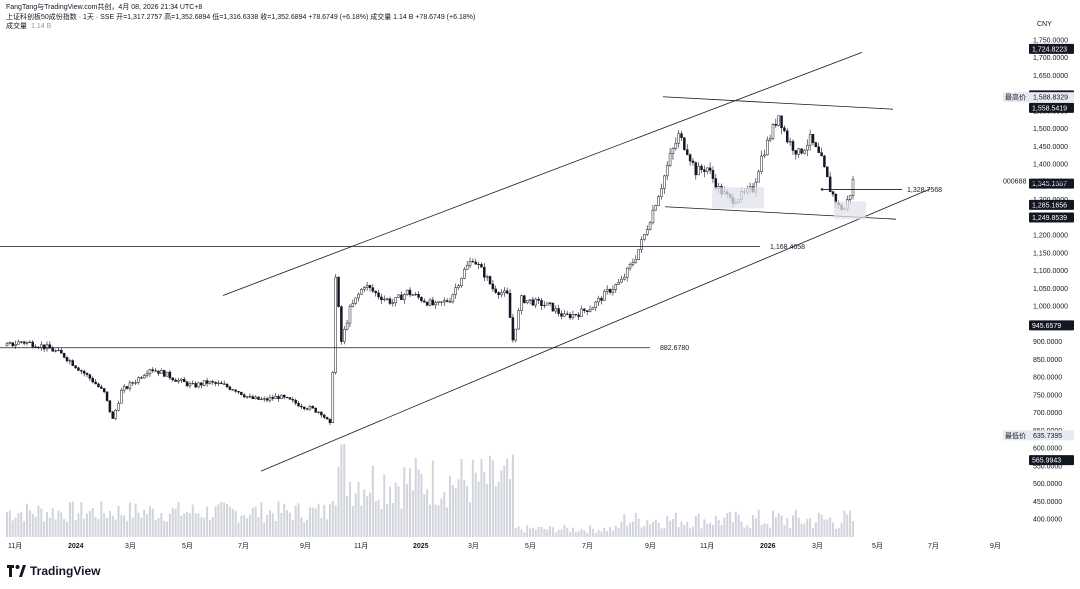 The width and height of the screenshot is (1080, 589). Describe the element at coordinates (1051, 325) in the screenshot. I see `price-box-bg` at that location.